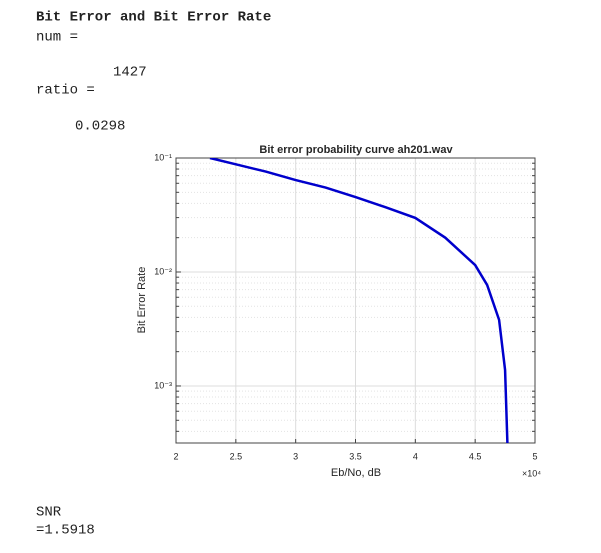  I want to click on x-tick-label: 5, so click(534, 456).